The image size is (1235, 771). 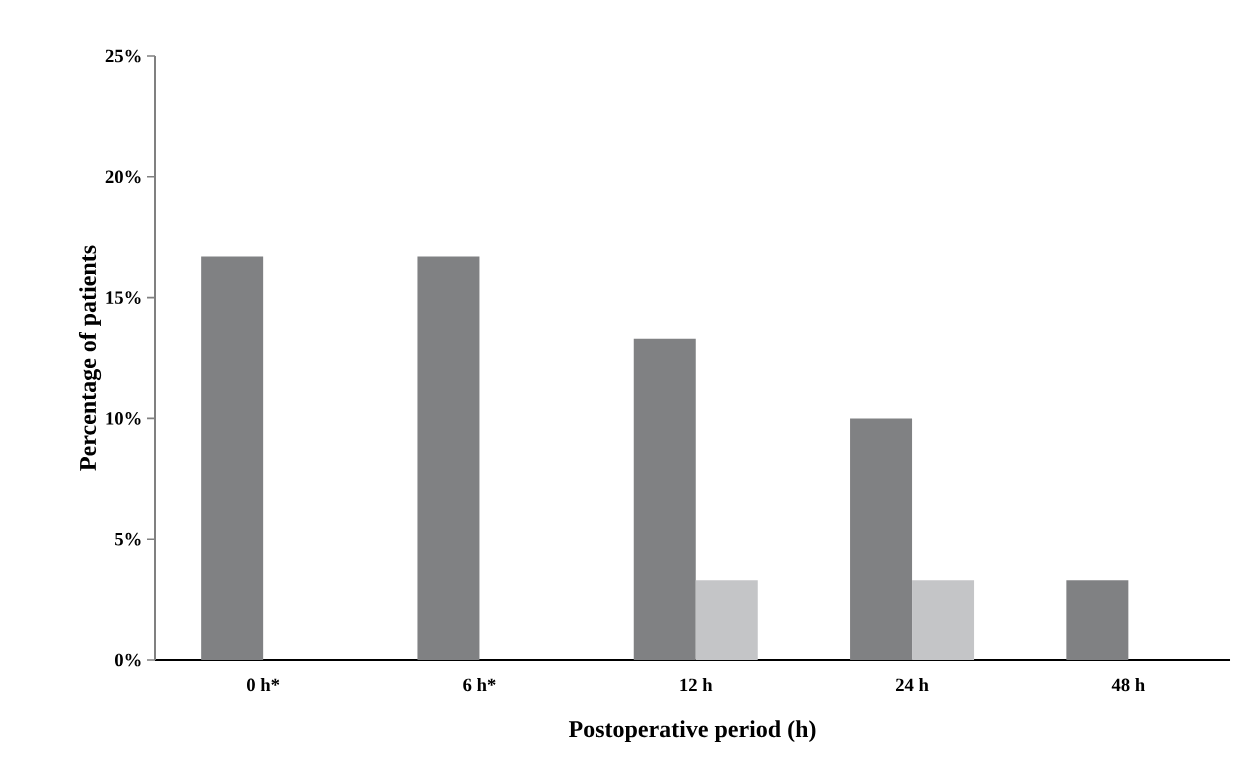 What do you see at coordinates (692, 731) in the screenshot?
I see `x-axis-title: Postoperative period (h)` at bounding box center [692, 731].